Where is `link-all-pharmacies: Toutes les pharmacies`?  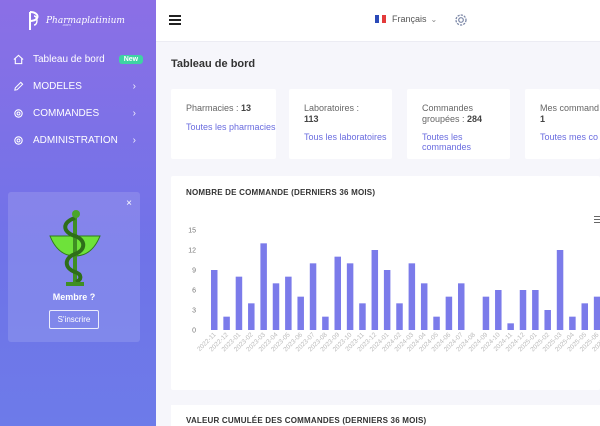
link-all-pharmacies: Toutes les pharmacies is located at coordinates (231, 127).